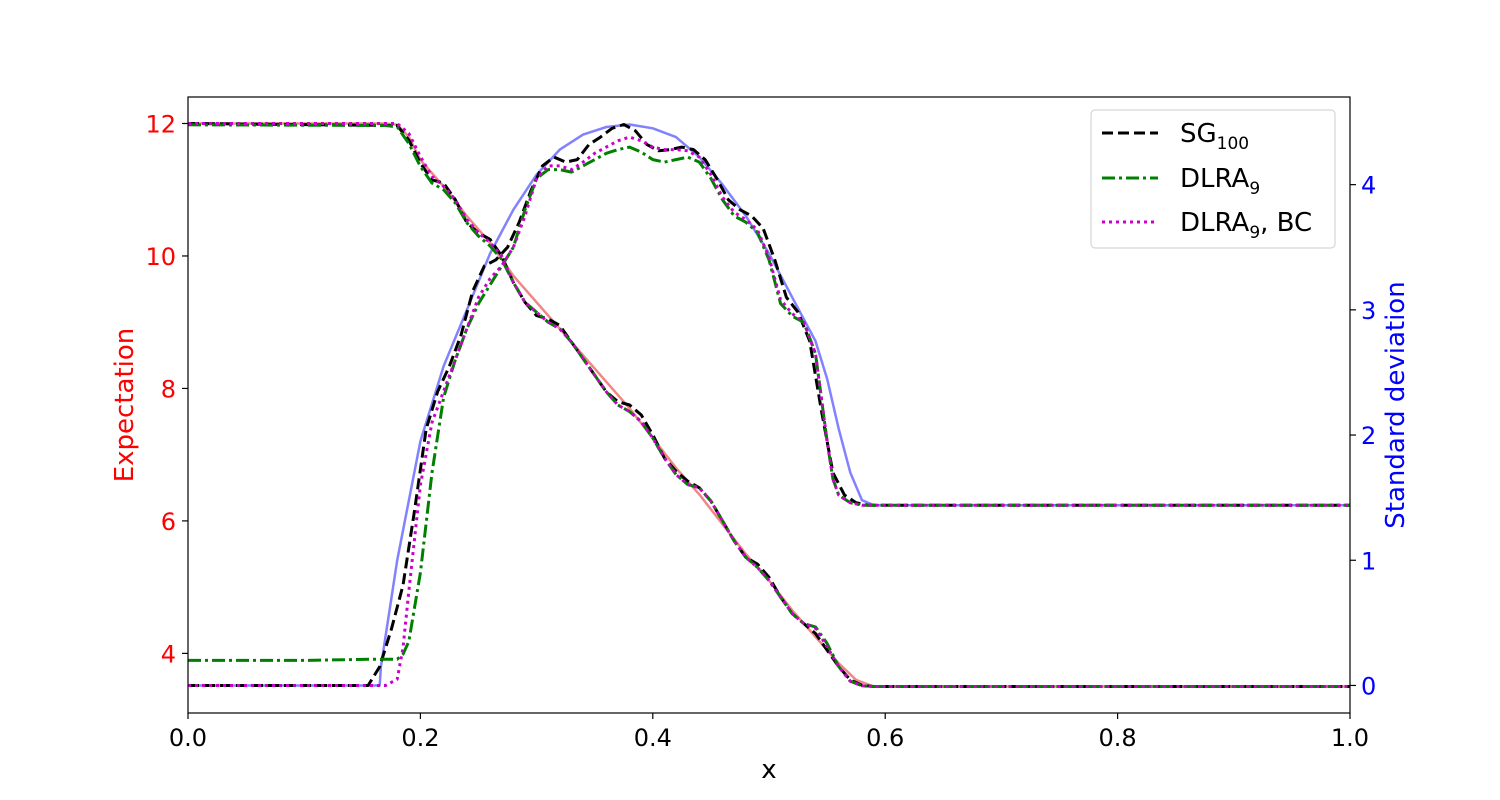  Describe the element at coordinates (125, 405) in the screenshot. I see `left-axis-label: Expectation` at that location.